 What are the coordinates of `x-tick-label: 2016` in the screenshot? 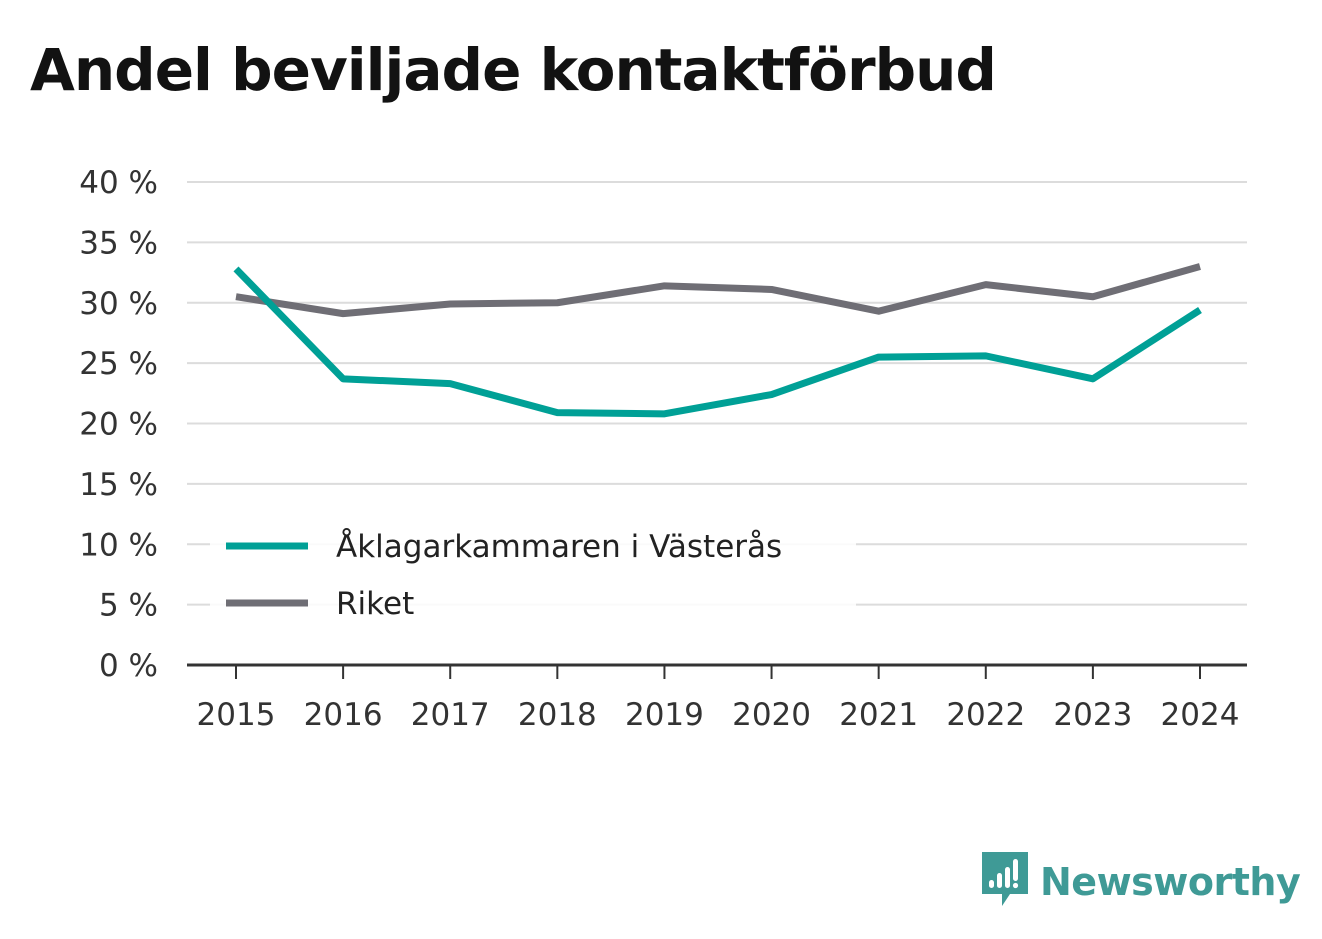 It's located at (343, 715).